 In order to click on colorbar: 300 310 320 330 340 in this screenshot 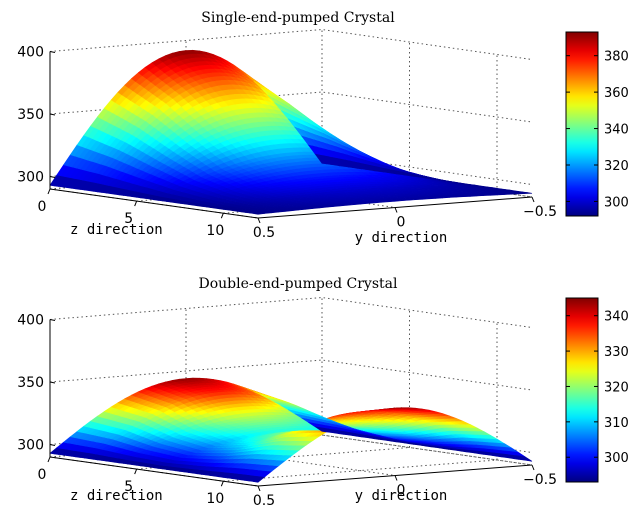, I will do `click(597, 390)`.